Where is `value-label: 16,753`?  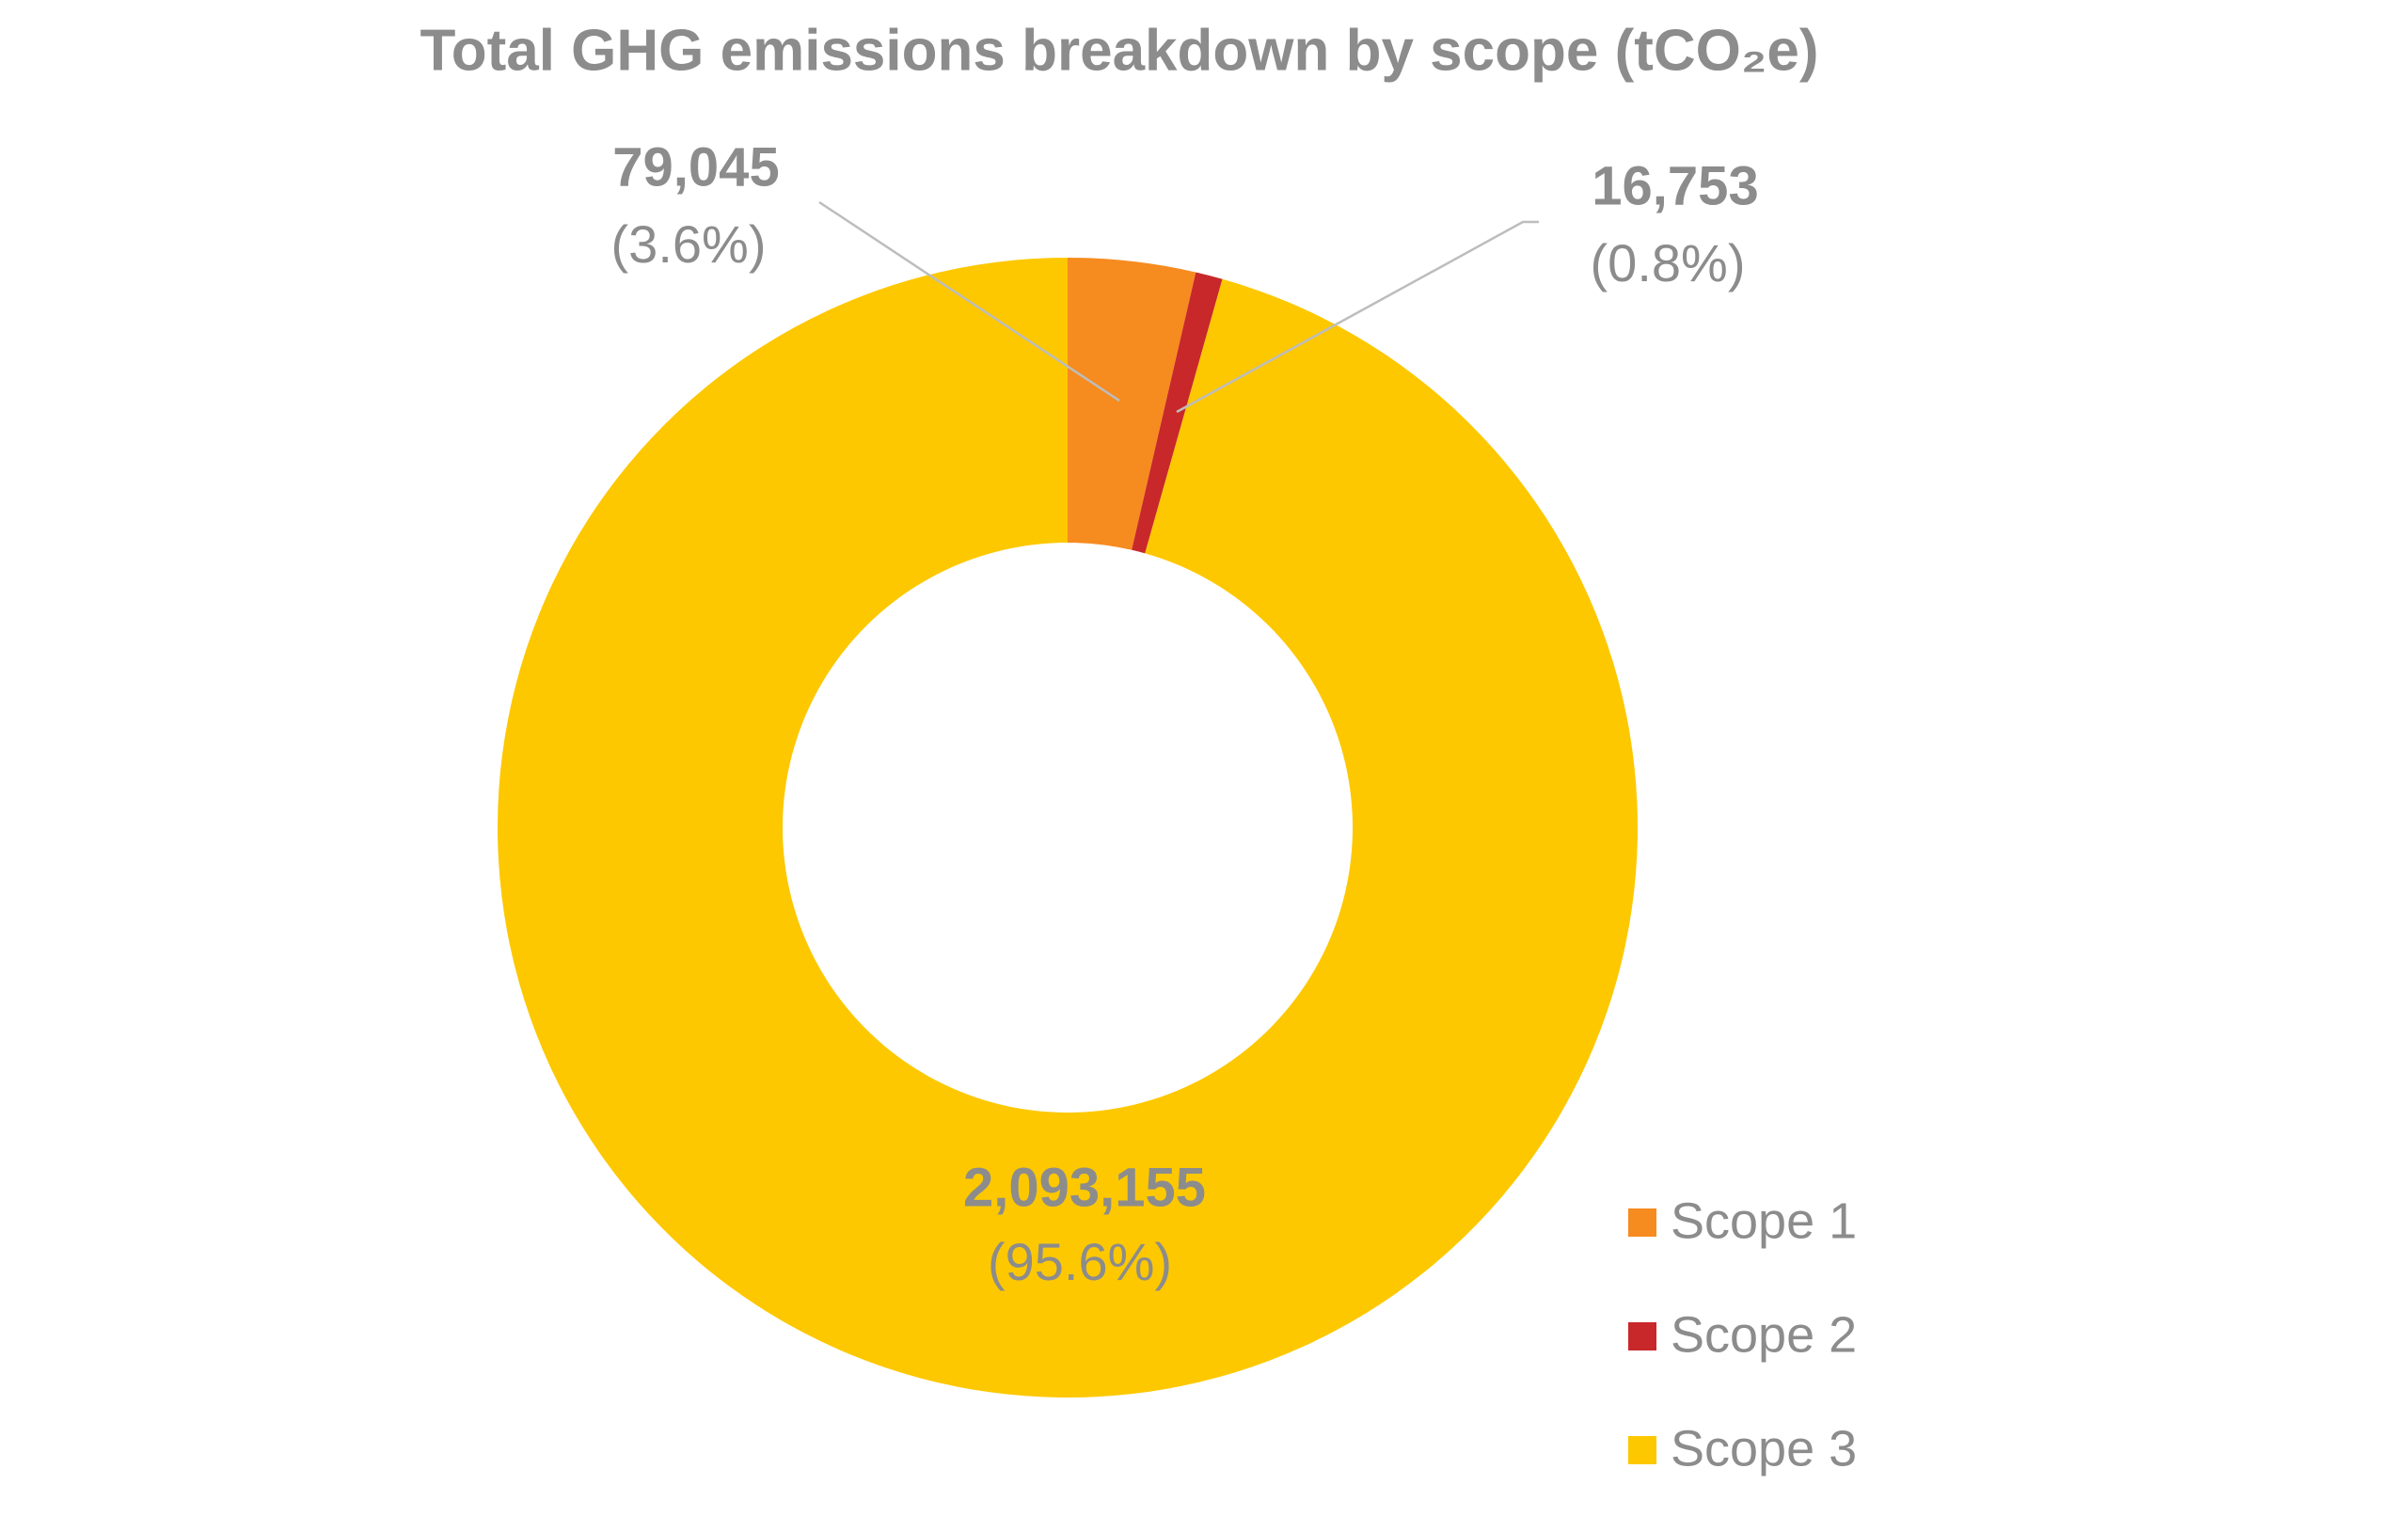
value-label: 16,753 is located at coordinates (1675, 185).